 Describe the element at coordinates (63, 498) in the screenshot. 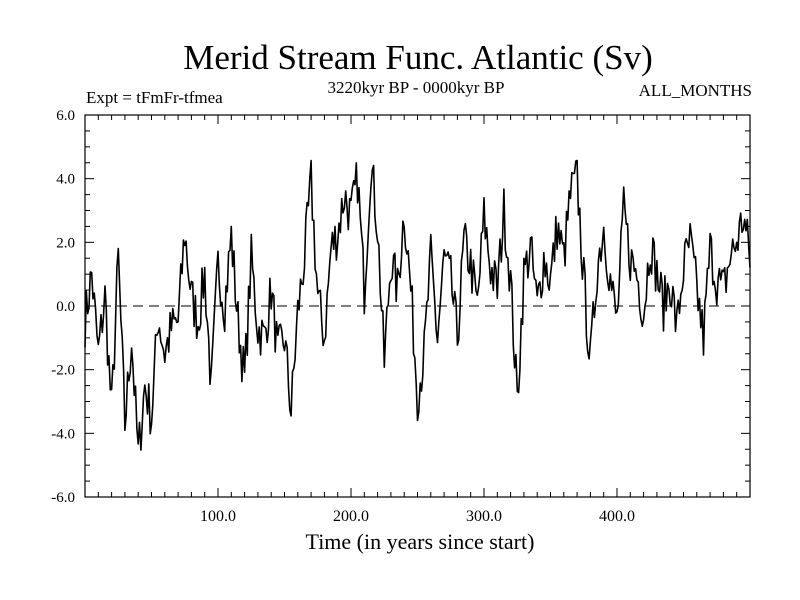

I see `y-tick-label: -6.0` at that location.